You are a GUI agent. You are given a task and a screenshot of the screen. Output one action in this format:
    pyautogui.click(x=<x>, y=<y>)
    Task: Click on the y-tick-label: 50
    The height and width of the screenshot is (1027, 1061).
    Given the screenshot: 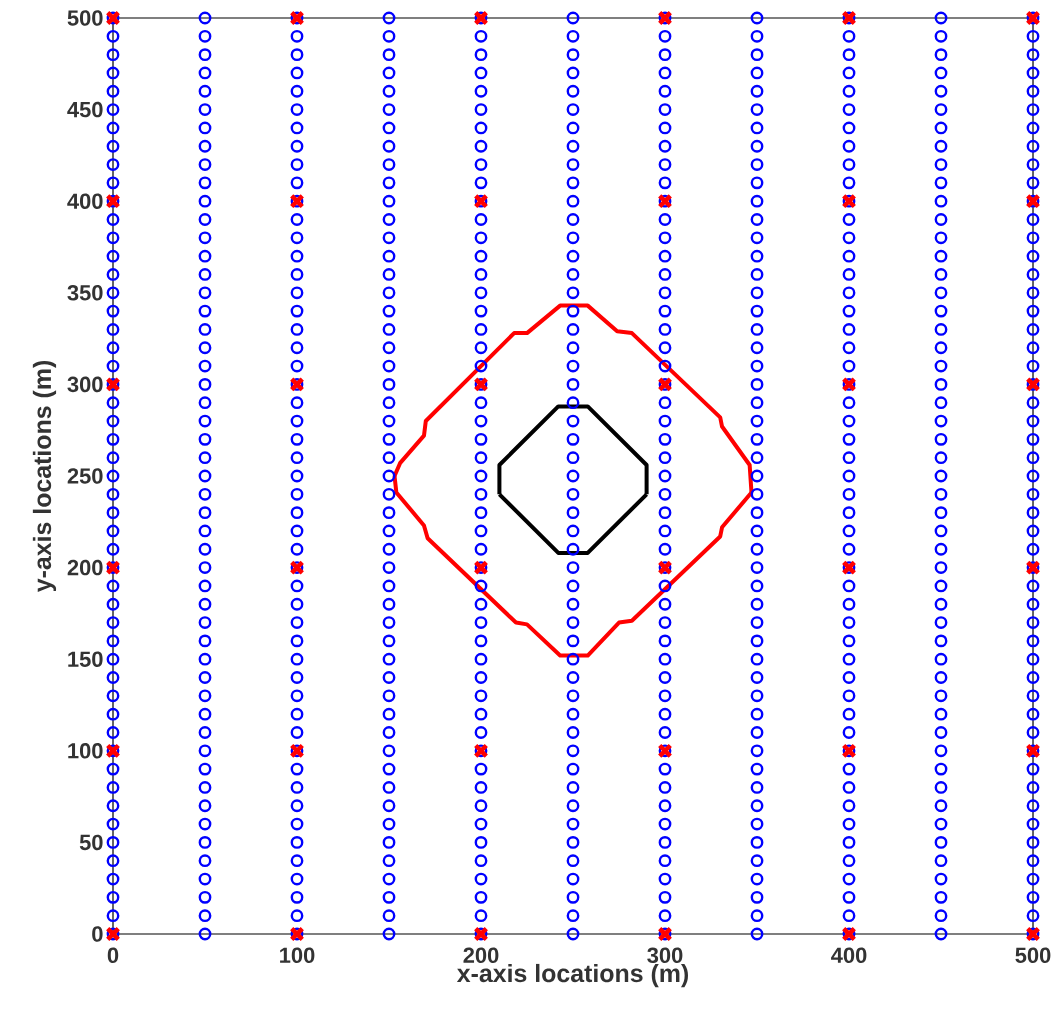 What is the action you would take?
    pyautogui.click(x=91, y=842)
    